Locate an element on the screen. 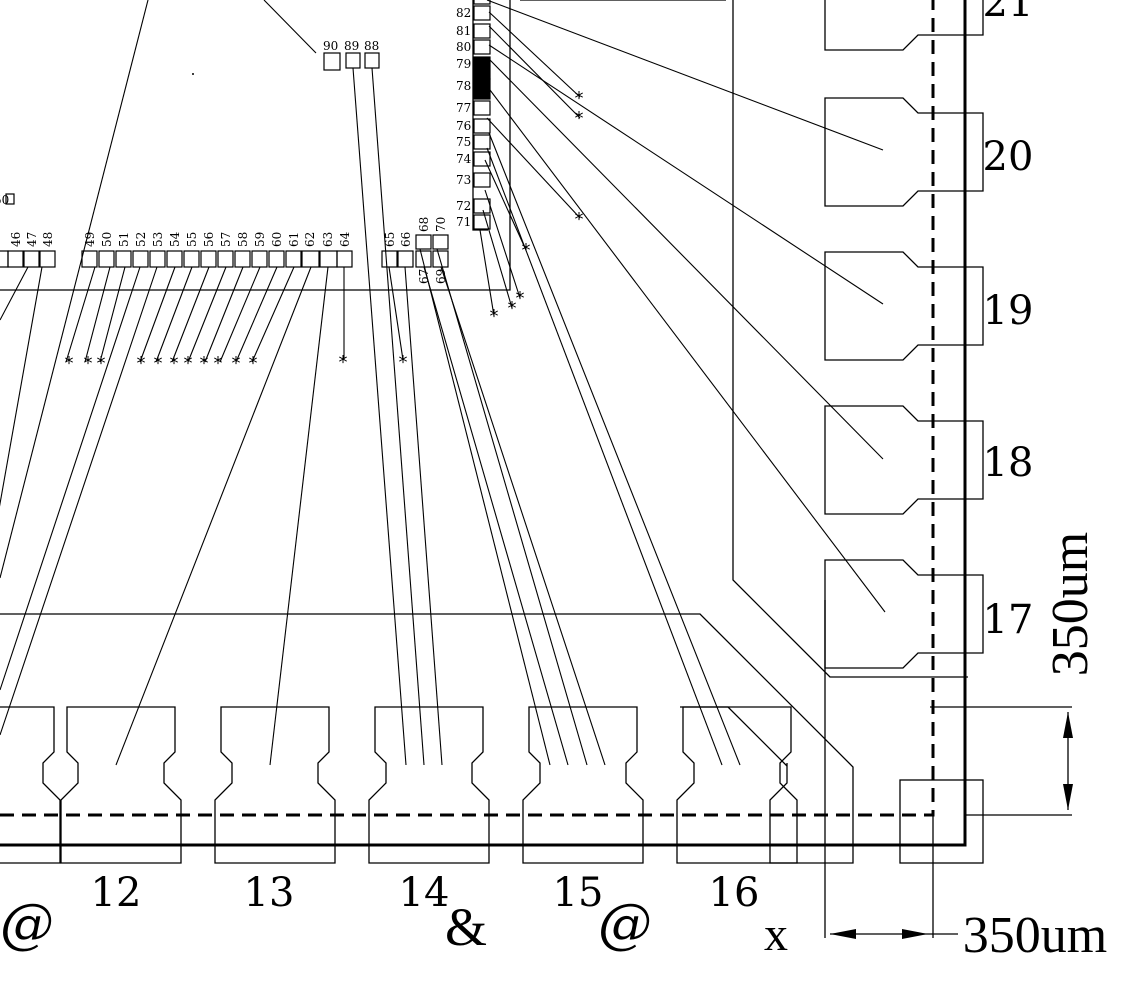 This screenshot has height=988, width=1129. symbol-at-left: @ is located at coordinates (27, 923).